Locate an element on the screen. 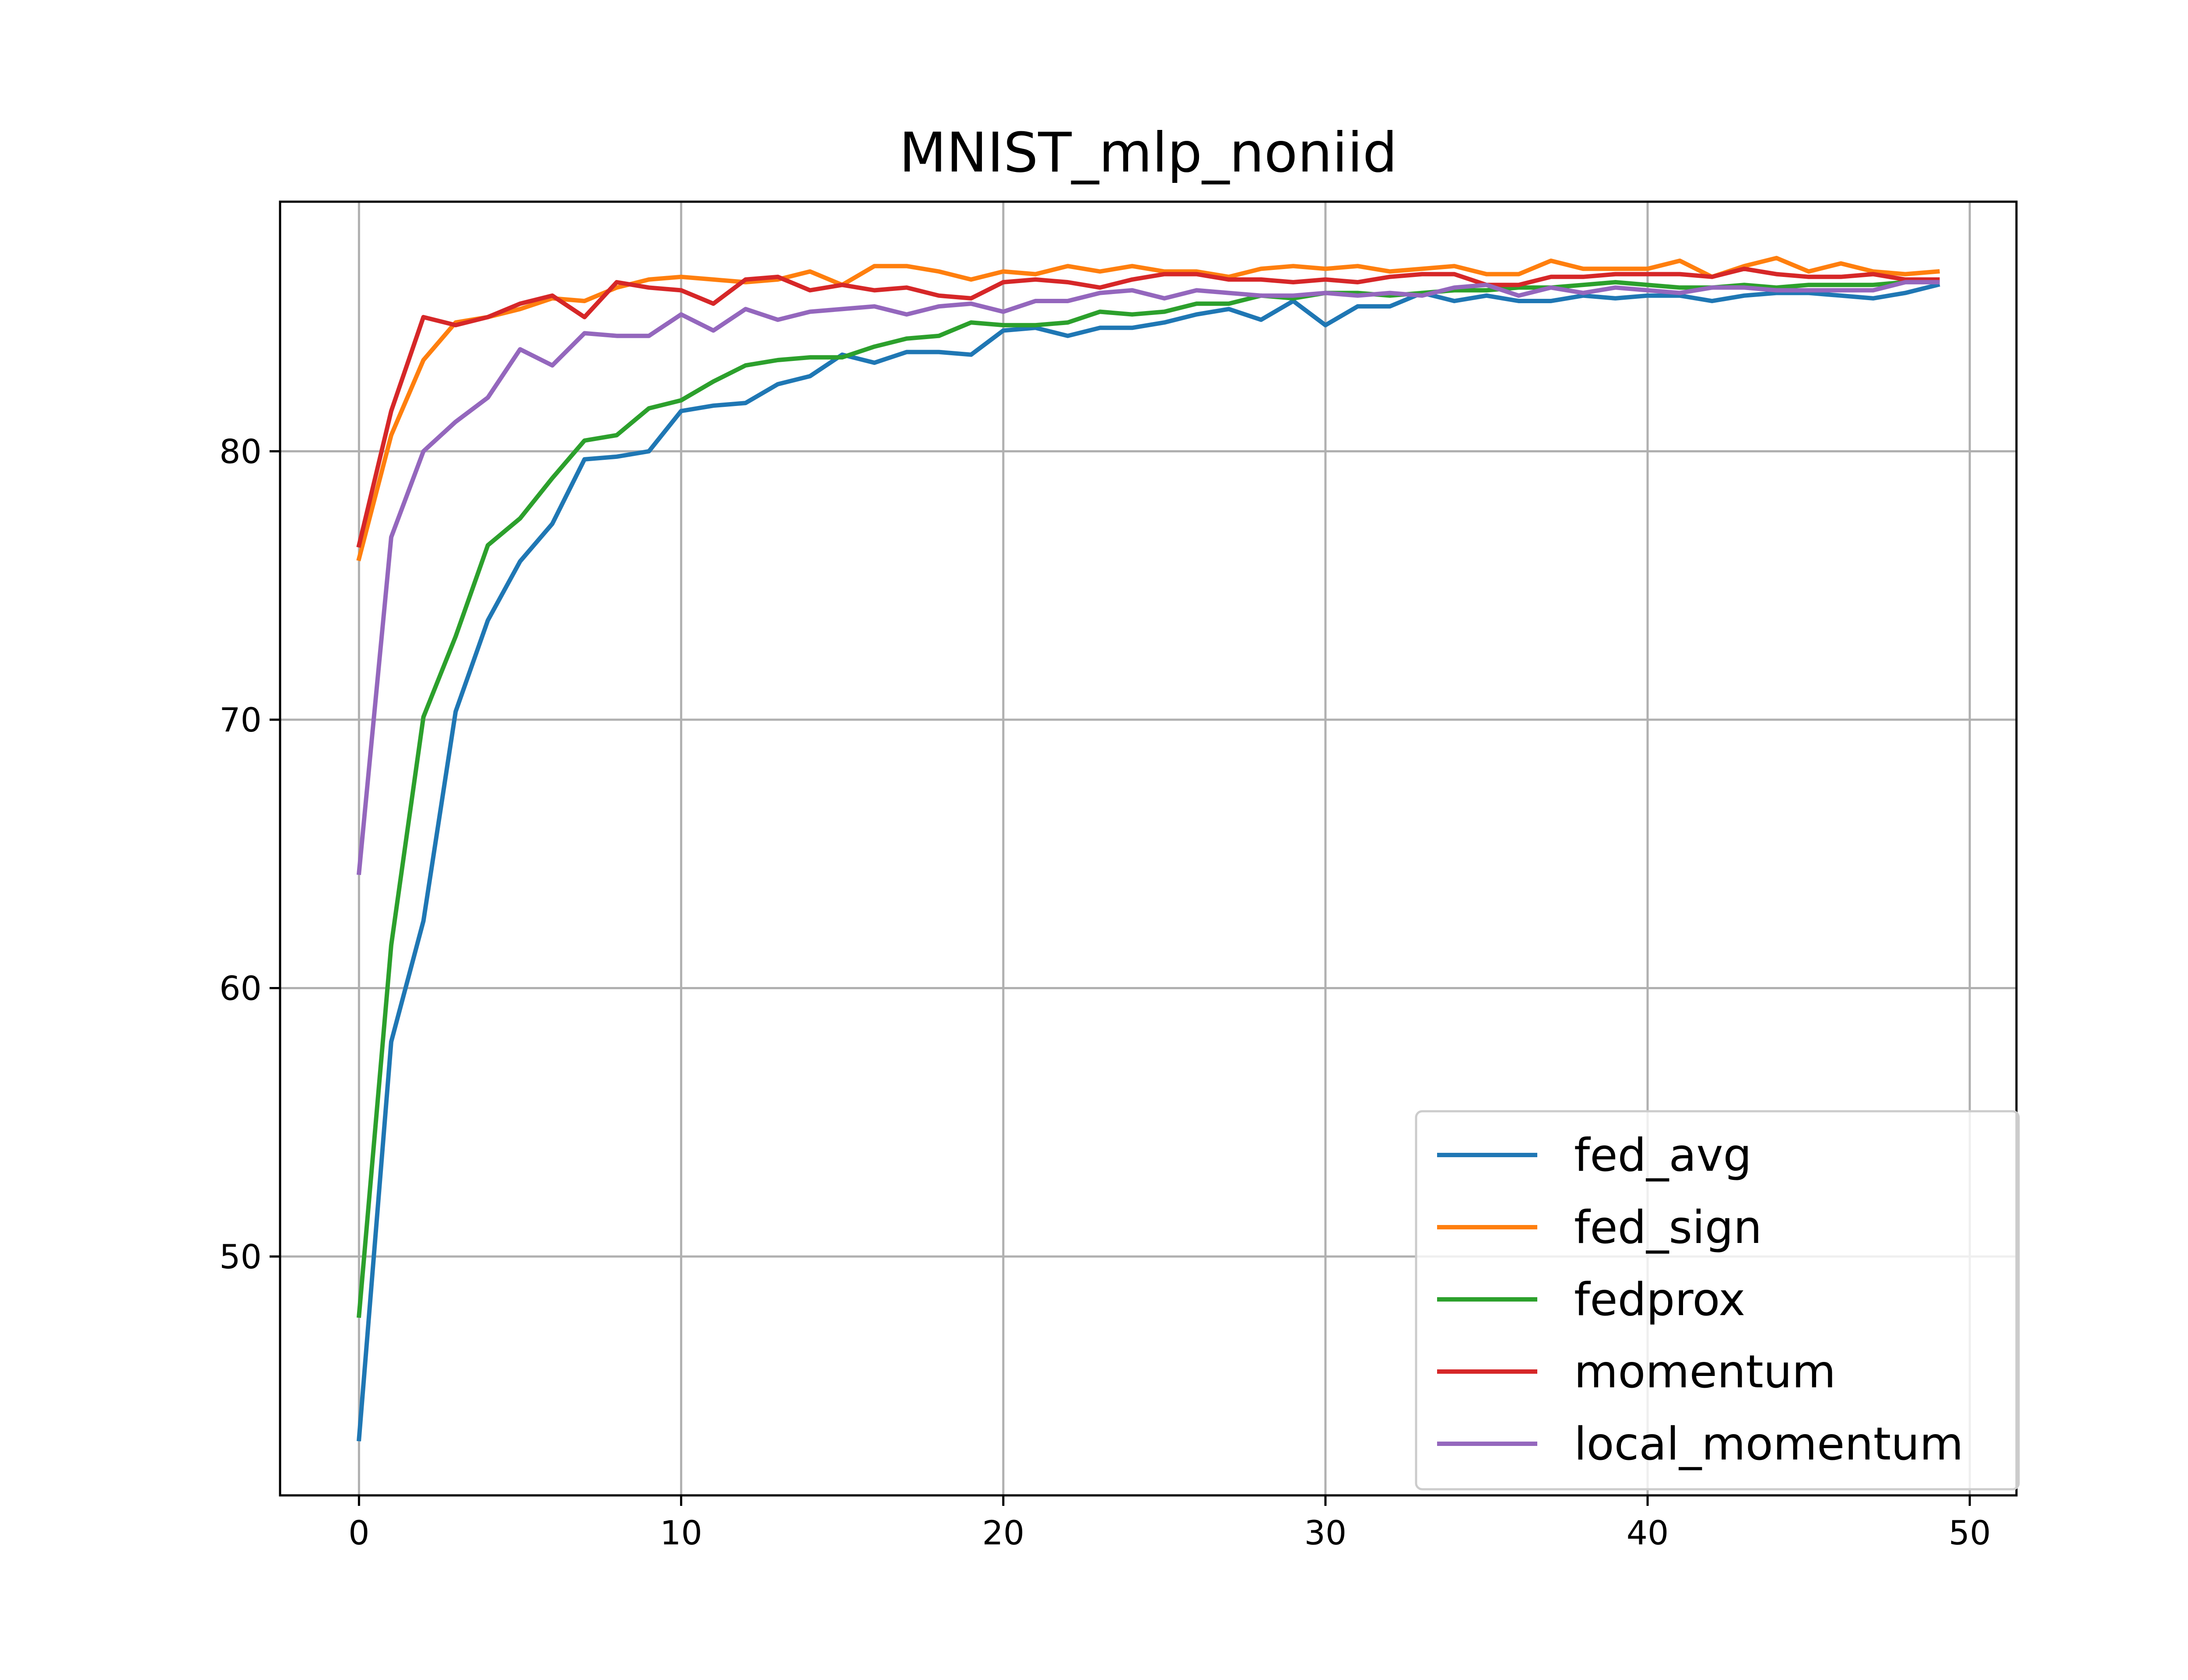  x-tick-label: 0 is located at coordinates (358, 1532).